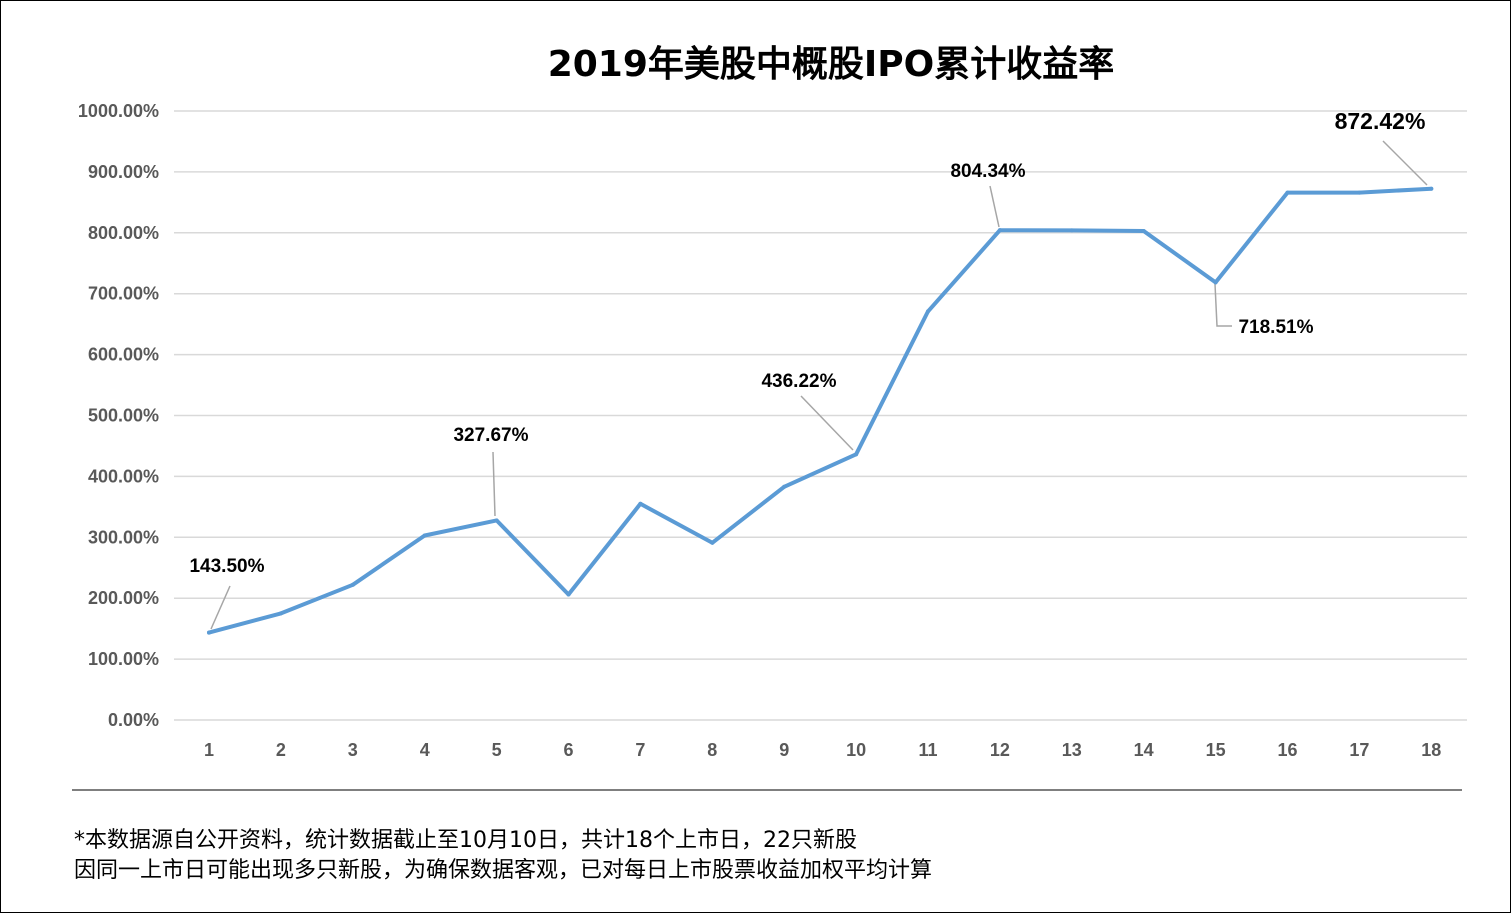  Describe the element at coordinates (465, 840) in the screenshot. I see `footnote-line-1: *本数据源自公开资料，统计数据截止至10月10日，共计18个上市日，22只新股` at that location.